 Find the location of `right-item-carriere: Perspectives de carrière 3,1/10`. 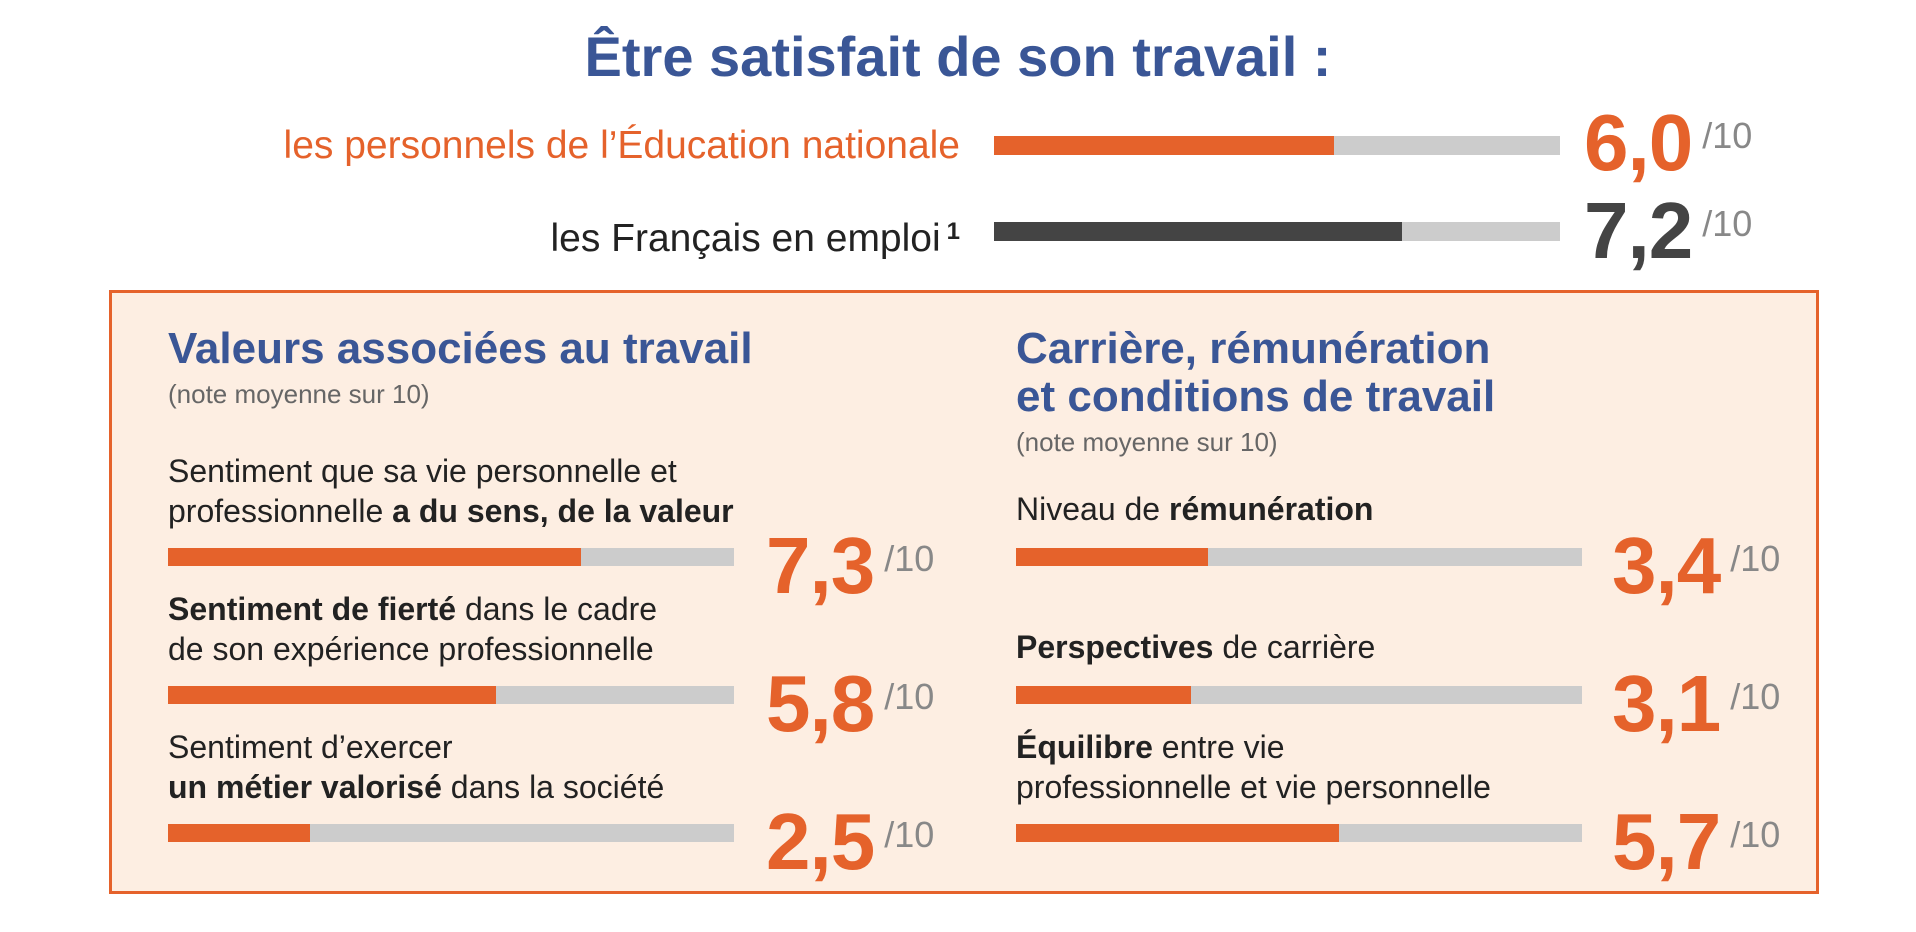

right-item-carriere: Perspectives de carrière 3,1/10 is located at coordinates (1406, 692).